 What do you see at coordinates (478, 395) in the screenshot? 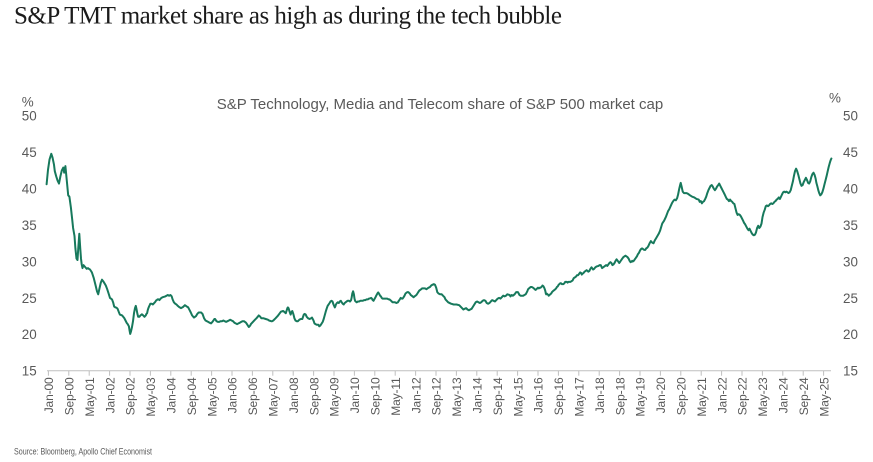
I see `svg-text: Jan-14` at bounding box center [478, 395].